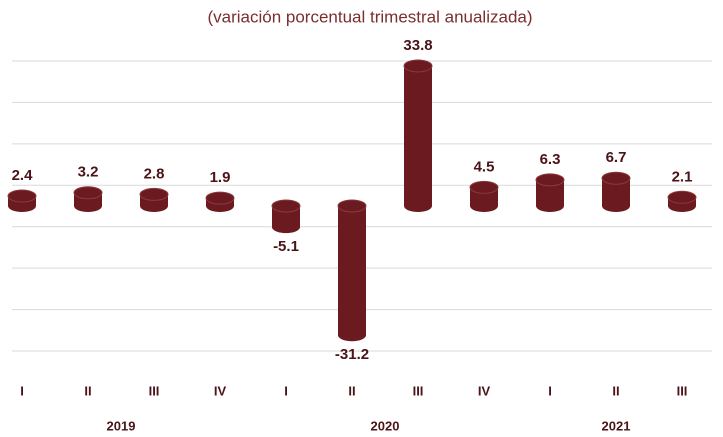 The width and height of the screenshot is (723, 437). What do you see at coordinates (550, 159) in the screenshot?
I see `value-label: 6.3` at bounding box center [550, 159].